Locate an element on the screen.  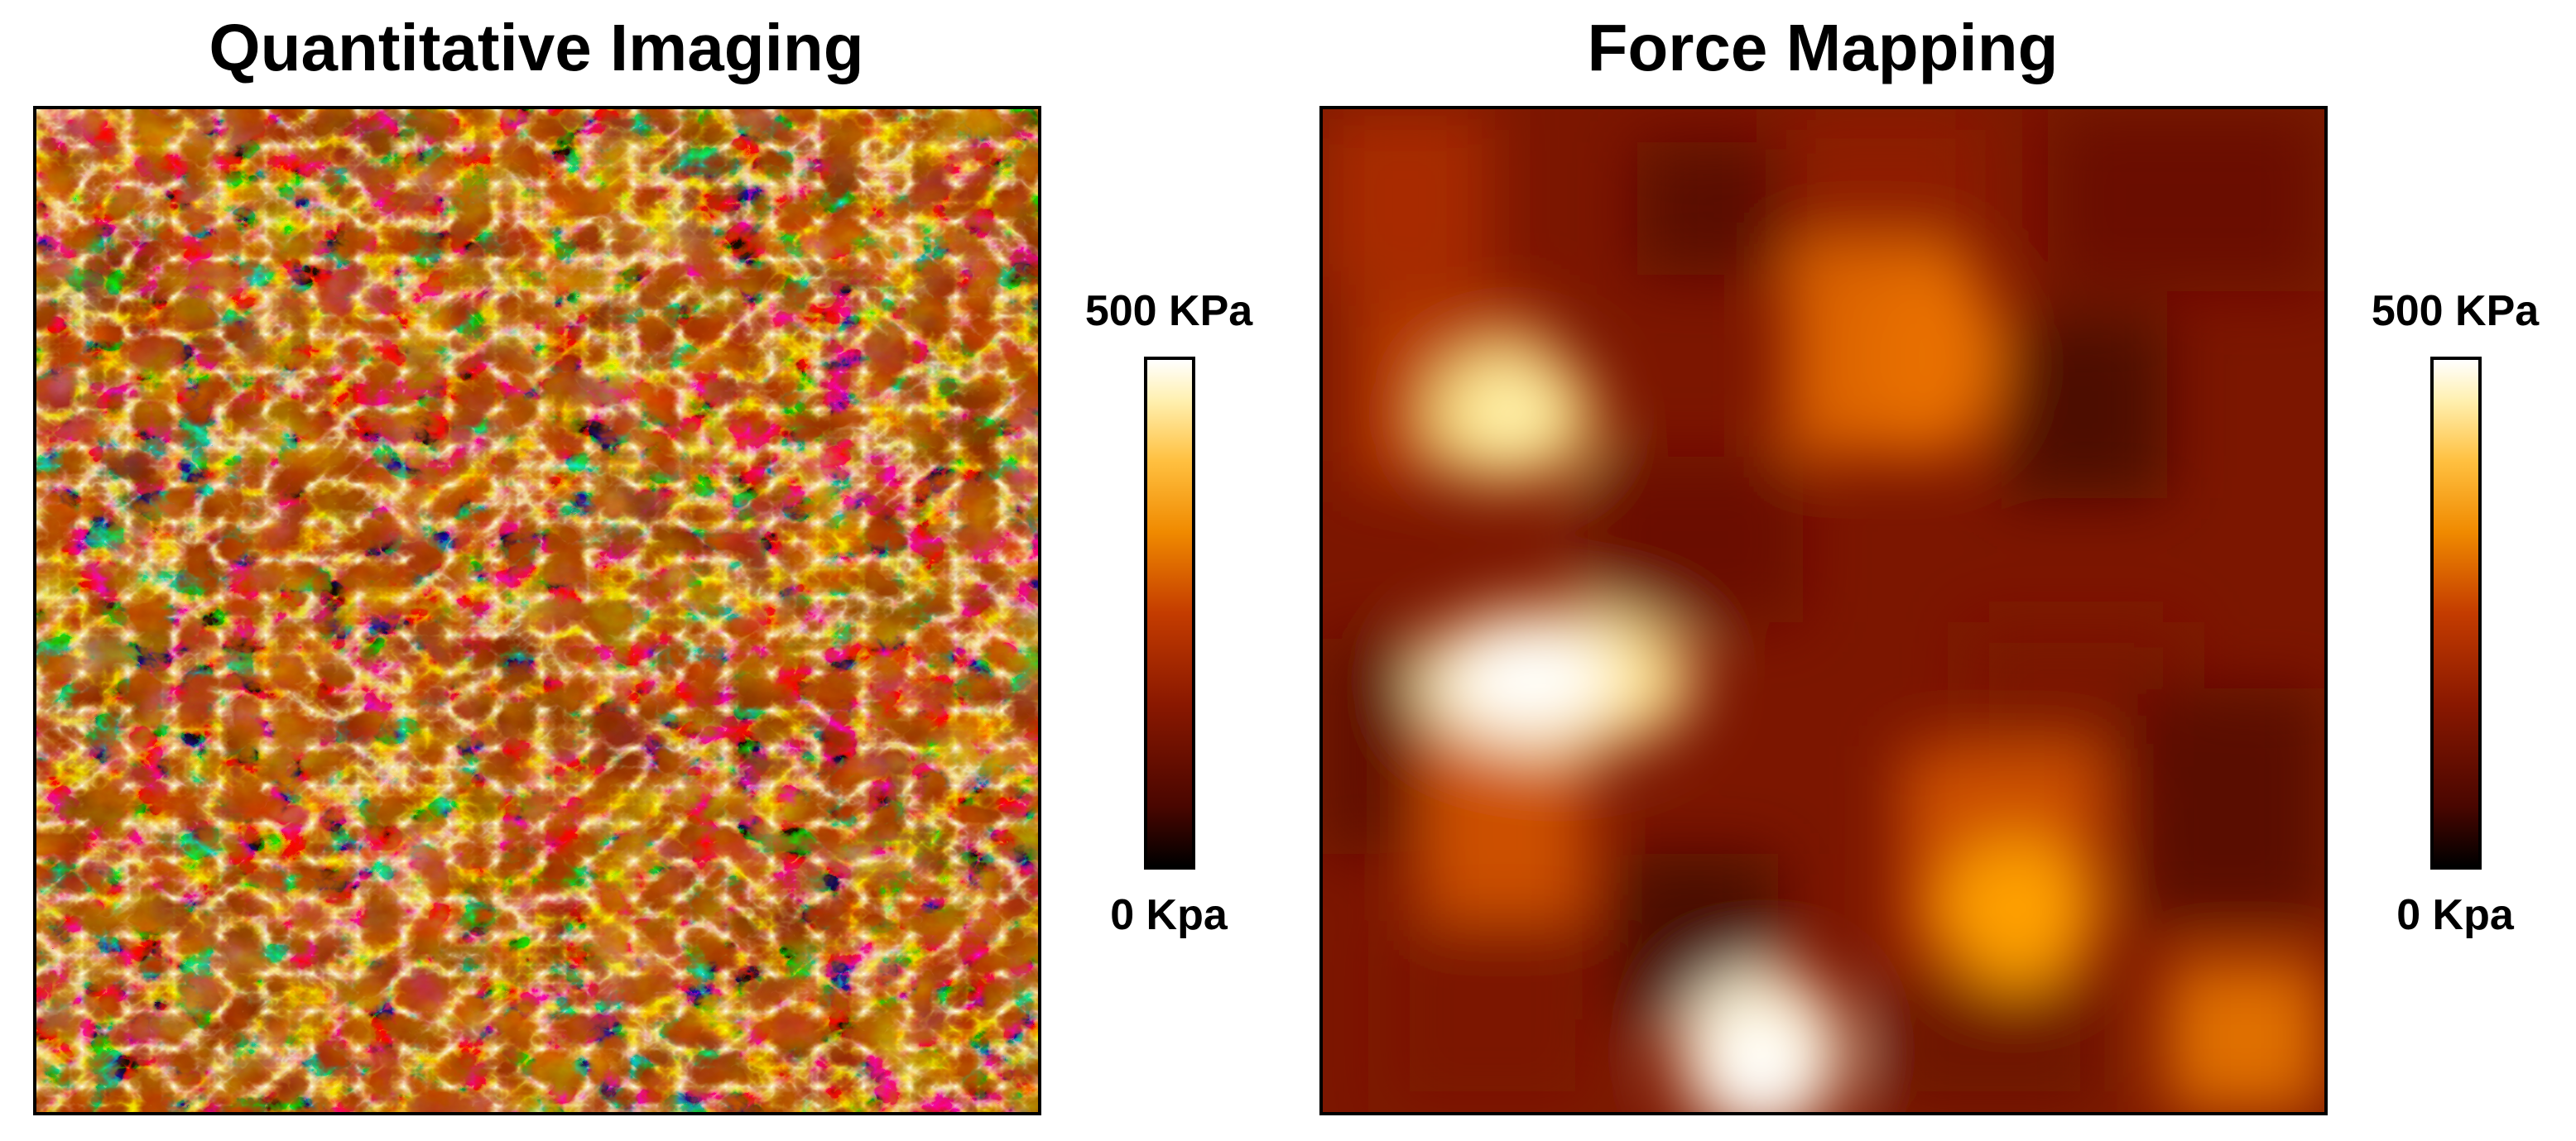
panel-title-quantitative-imaging: Quantitative Imaging is located at coordinates (536, 47).